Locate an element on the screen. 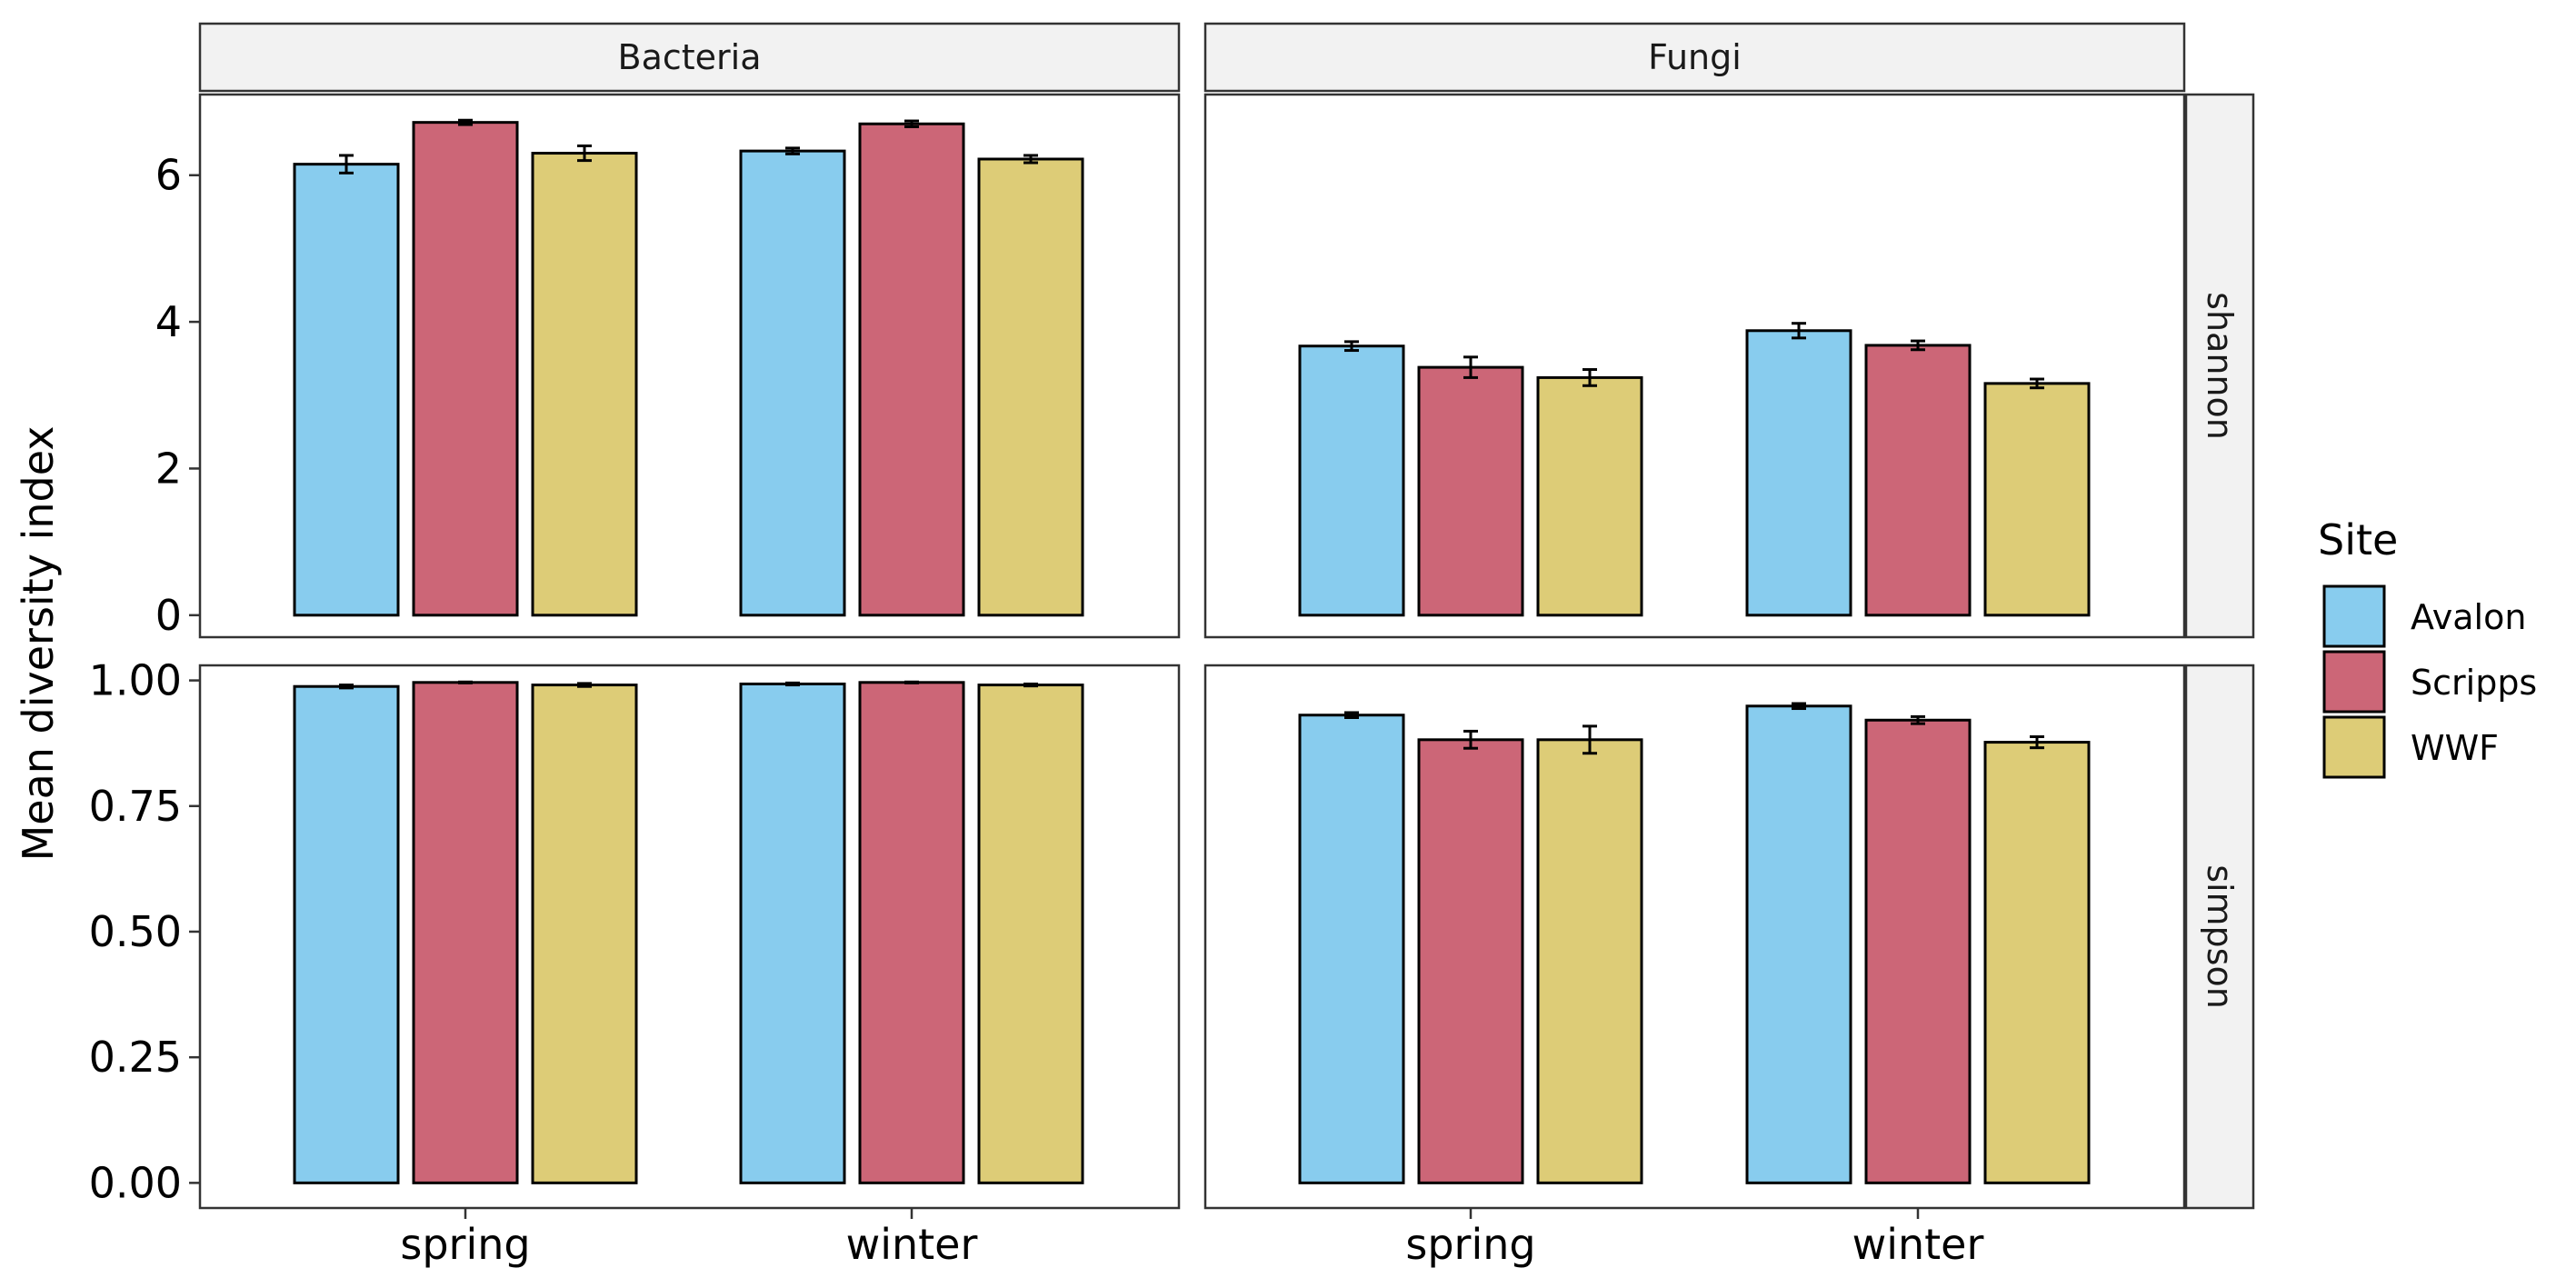  legend-label: WWF is located at coordinates (2455, 748).